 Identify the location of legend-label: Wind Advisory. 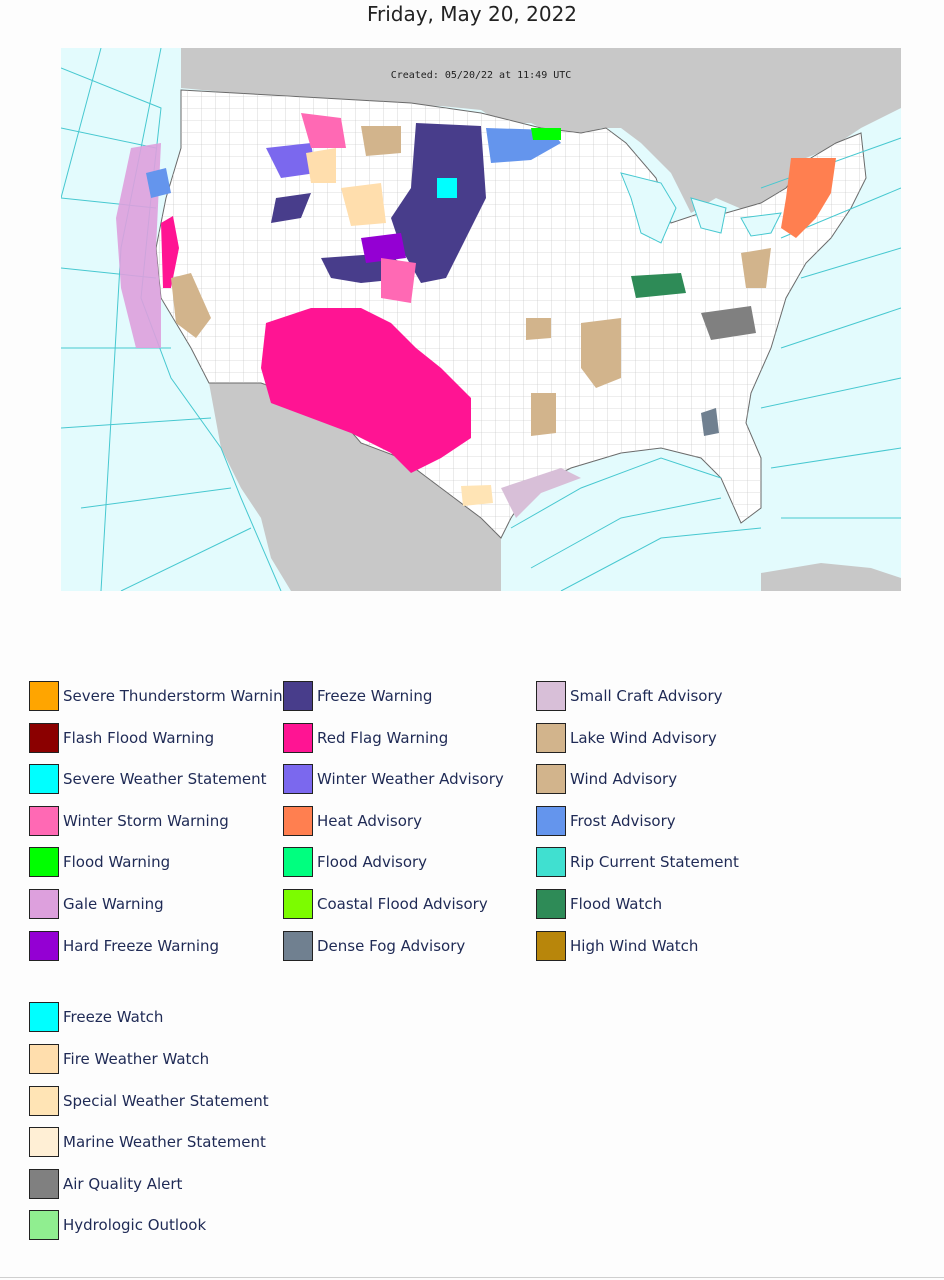
(624, 779).